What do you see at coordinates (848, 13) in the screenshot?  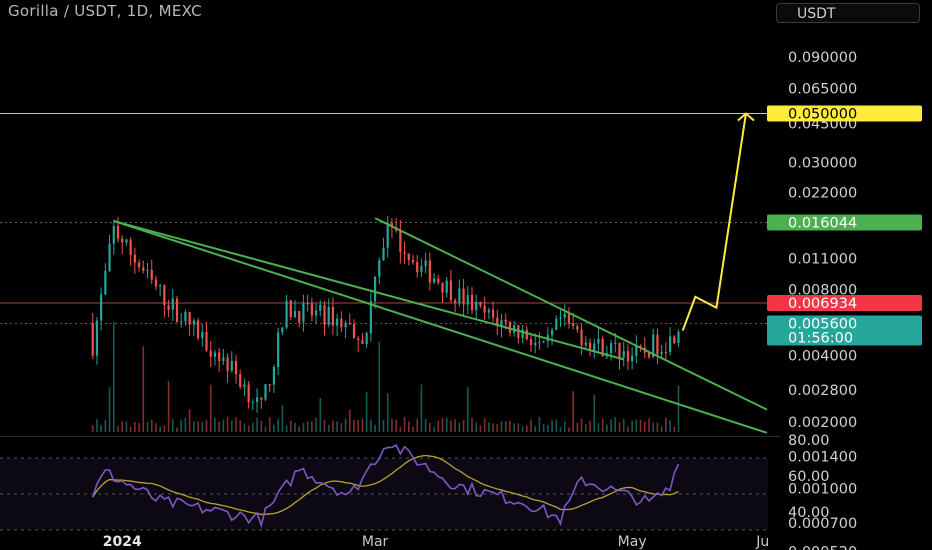 I see `currency-button: USDT` at bounding box center [848, 13].